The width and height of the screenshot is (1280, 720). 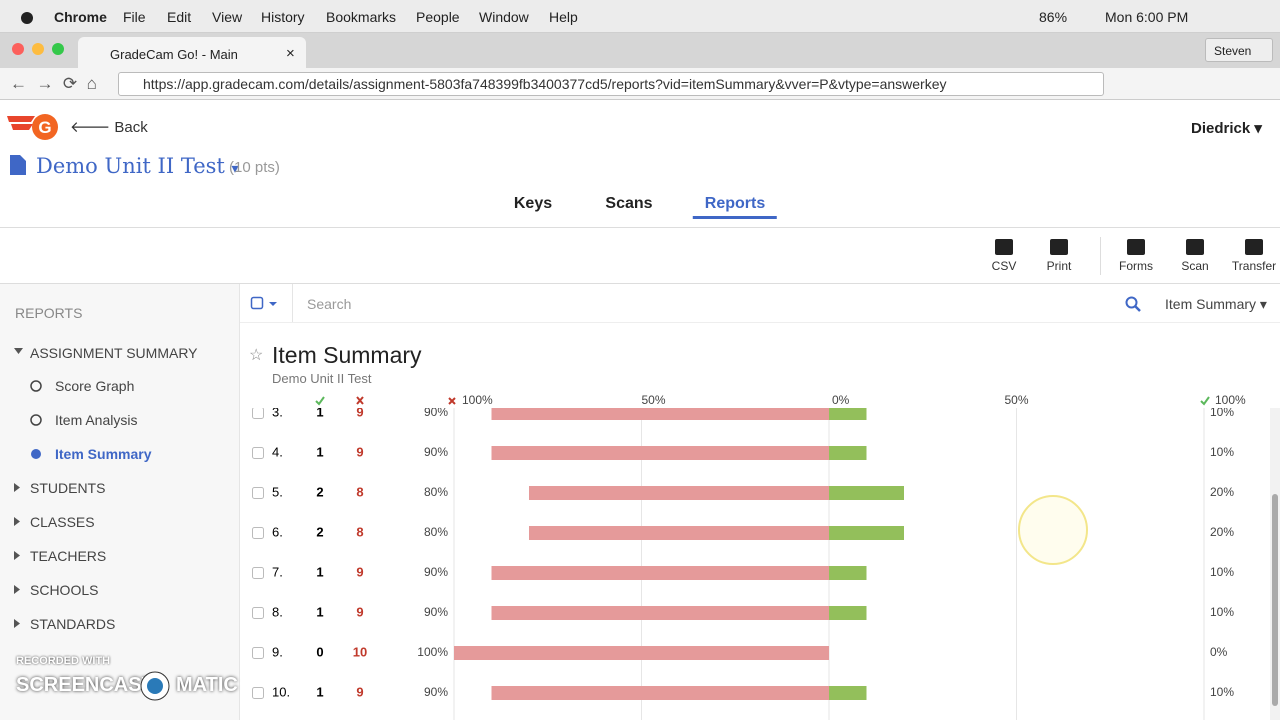 I want to click on nav-buttons: ← → ⟳ ⌂, so click(x=53, y=83).